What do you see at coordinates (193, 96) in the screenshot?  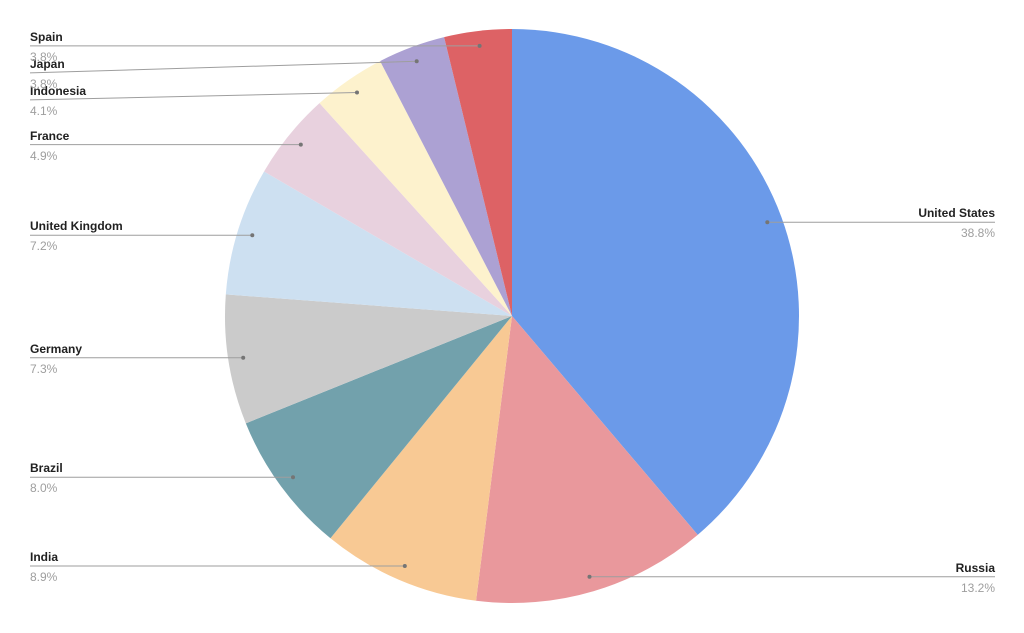 I see `callout-line-indonesia` at bounding box center [193, 96].